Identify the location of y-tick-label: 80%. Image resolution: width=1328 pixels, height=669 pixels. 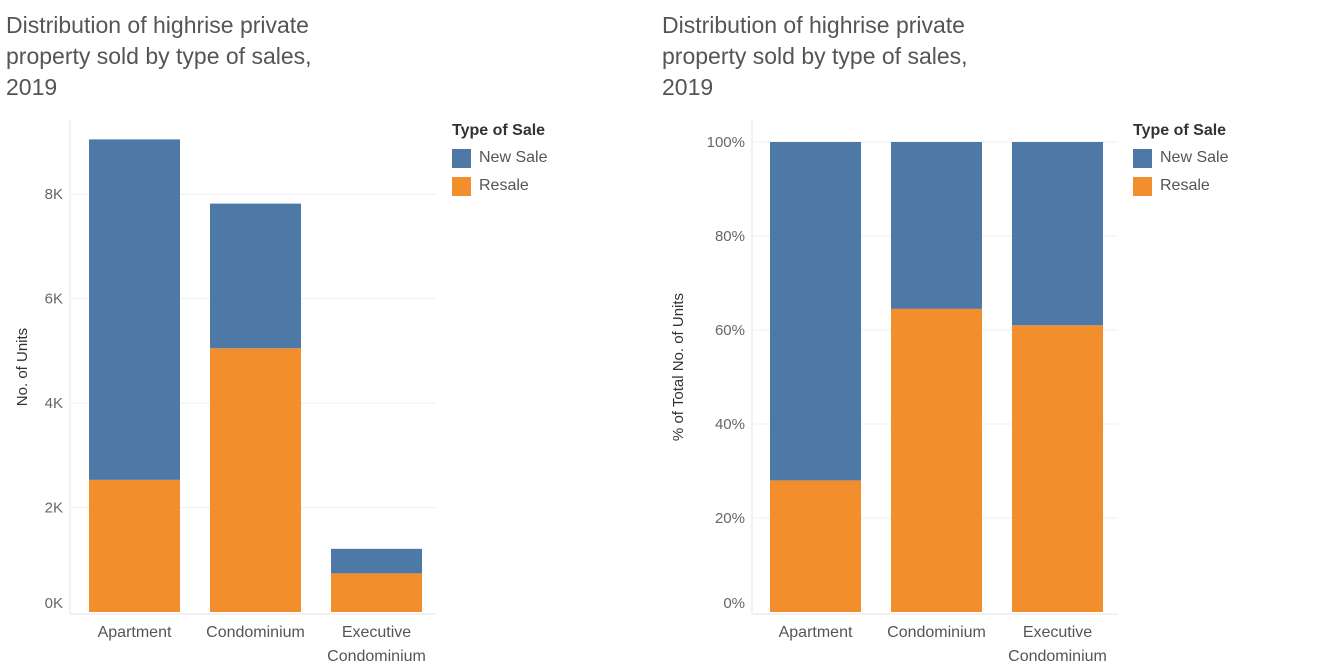
(730, 236).